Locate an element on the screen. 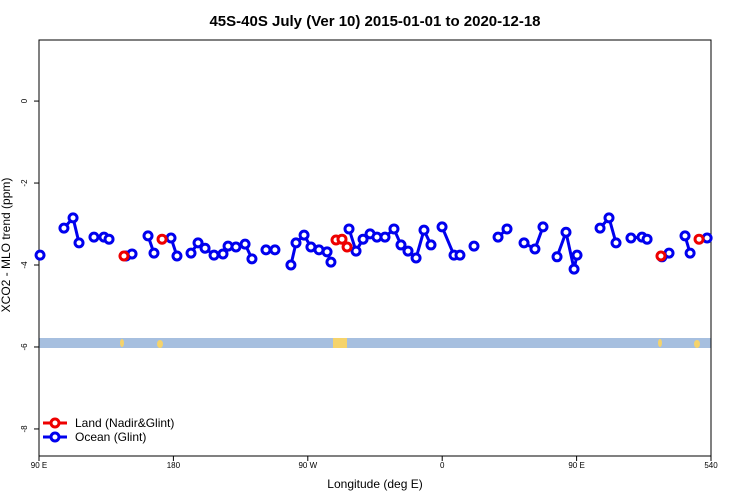 The image size is (750, 500). y-tick-label: -4 is located at coordinates (24, 265).